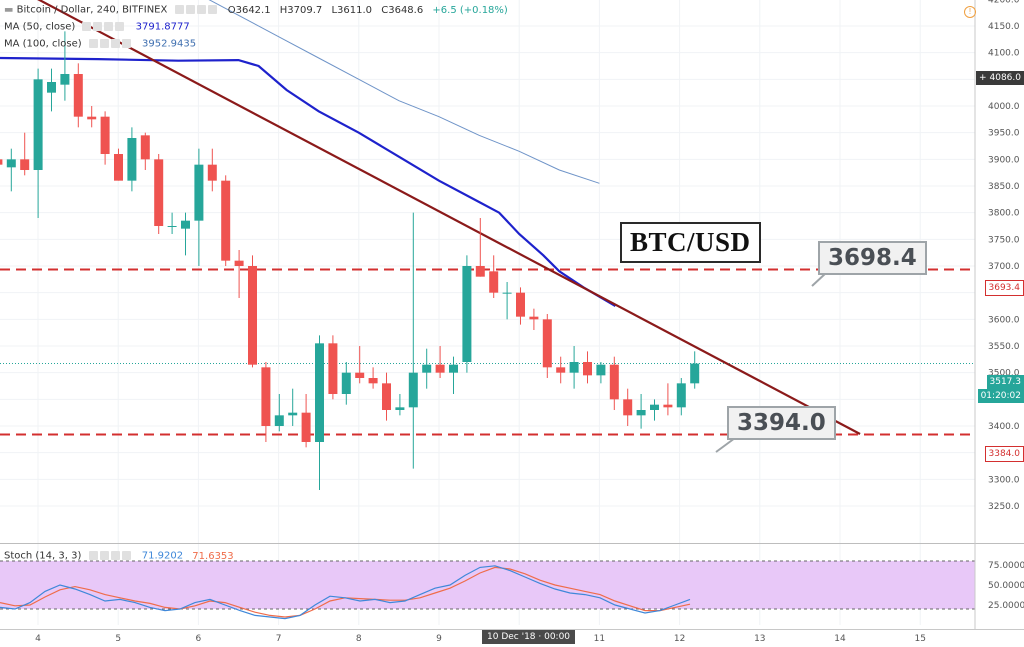  Describe the element at coordinates (9, 10) in the screenshot. I see `collapse-icon: ▬` at that location.